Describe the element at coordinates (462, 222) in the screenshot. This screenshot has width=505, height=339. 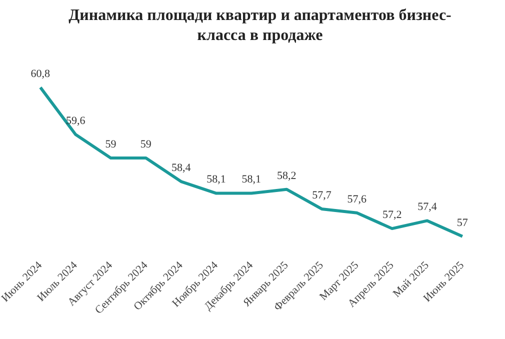
I see `data-label: 57` at that location.